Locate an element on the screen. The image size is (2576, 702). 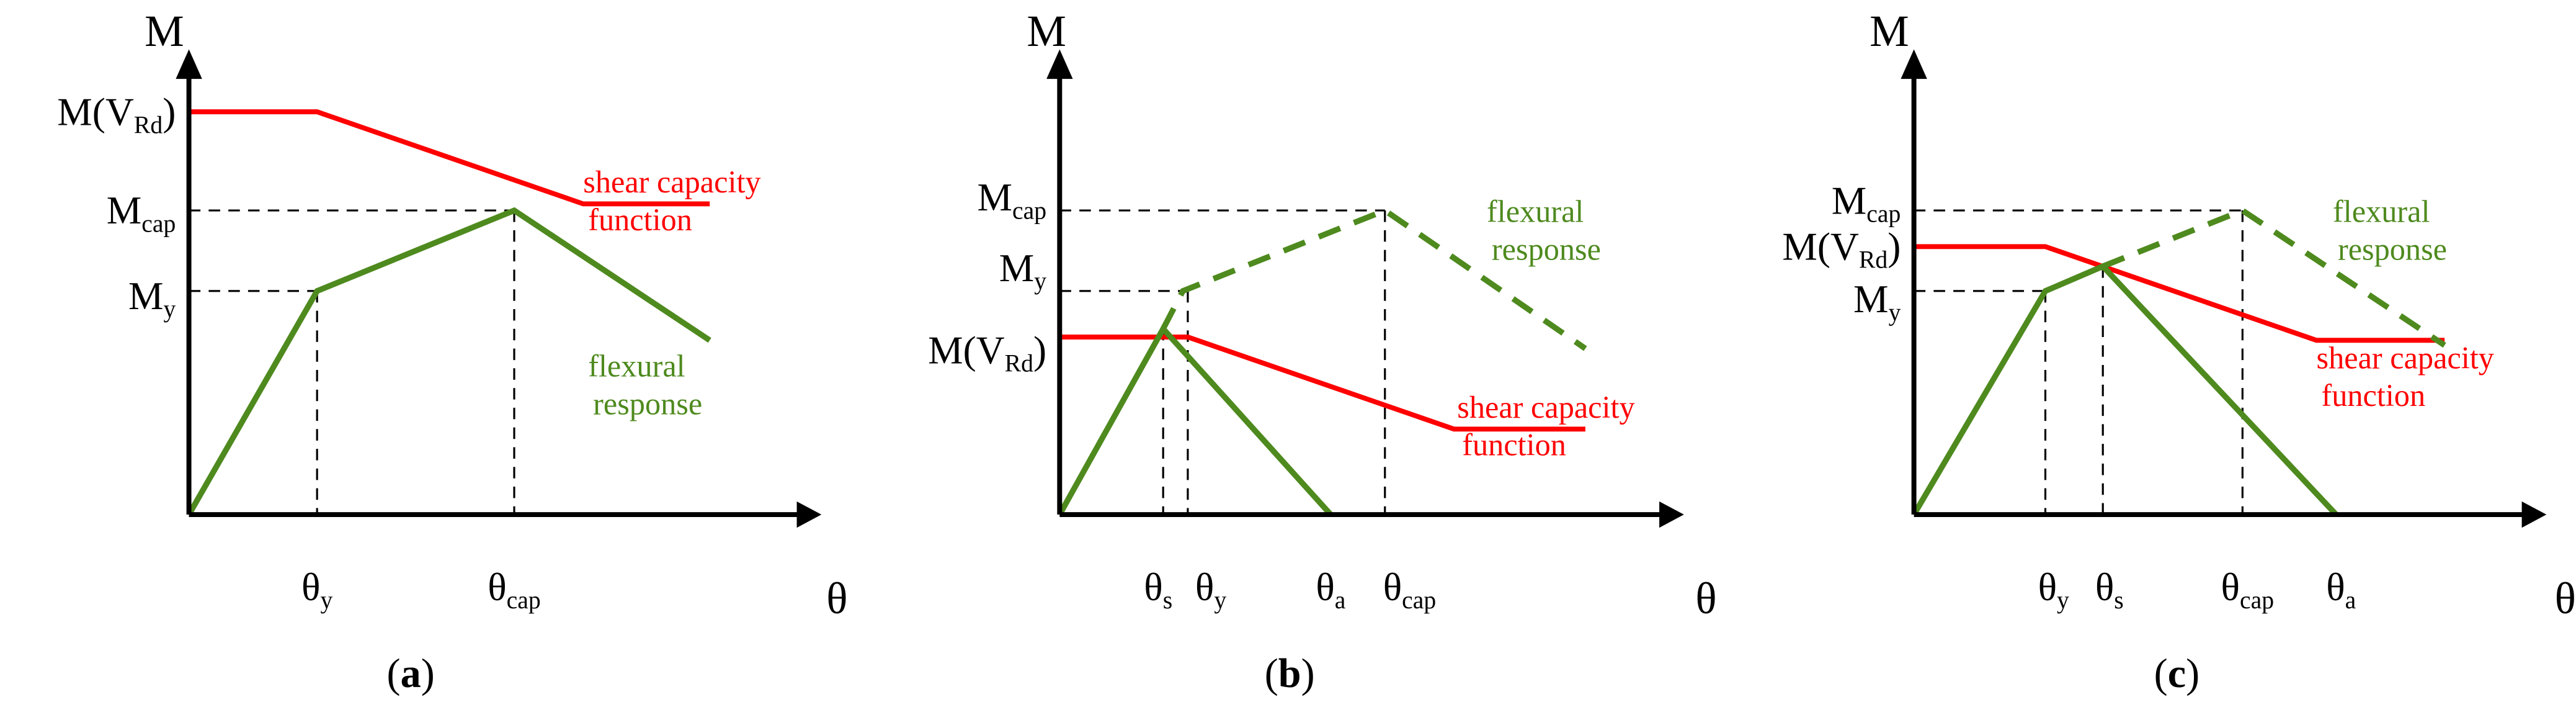
caption-part: b is located at coordinates (1289, 673).